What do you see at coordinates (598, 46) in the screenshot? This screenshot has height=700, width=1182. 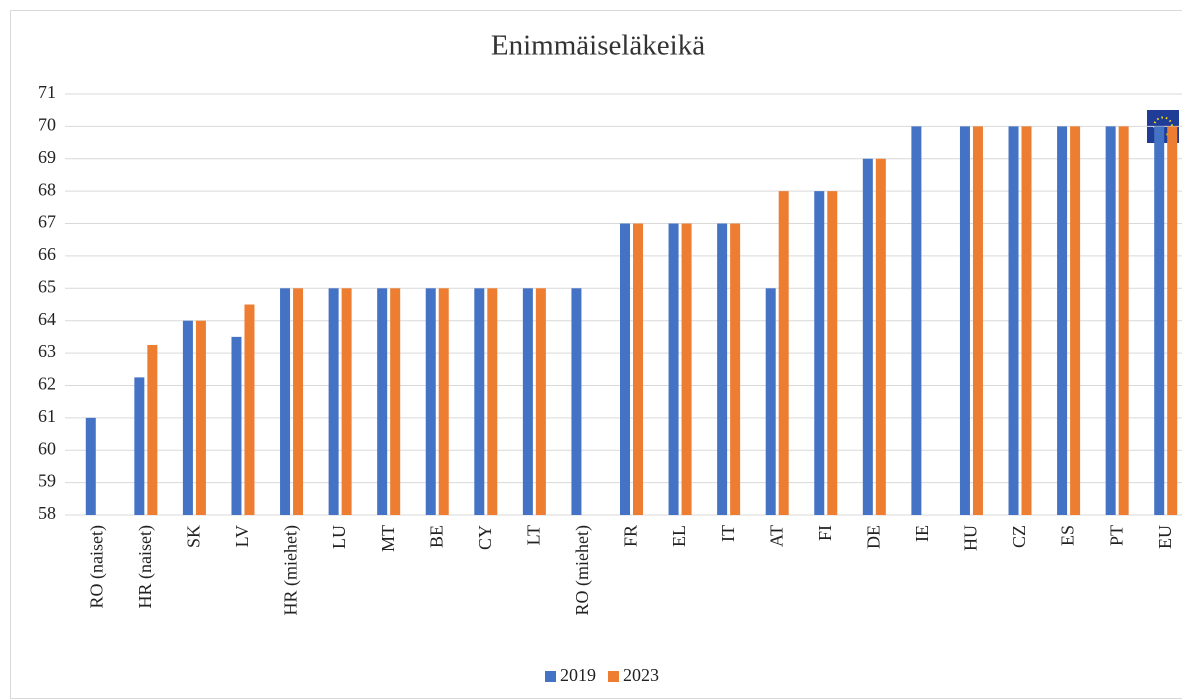 I see `chart-title: Enimmäiseläkeikä` at bounding box center [598, 46].